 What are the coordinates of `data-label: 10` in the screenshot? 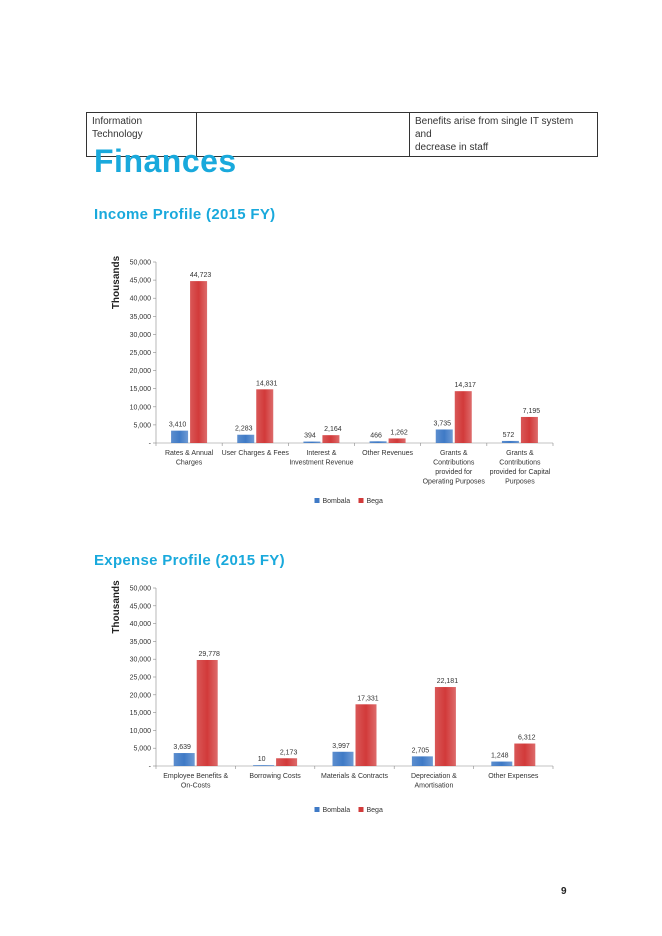 It's located at (262, 759).